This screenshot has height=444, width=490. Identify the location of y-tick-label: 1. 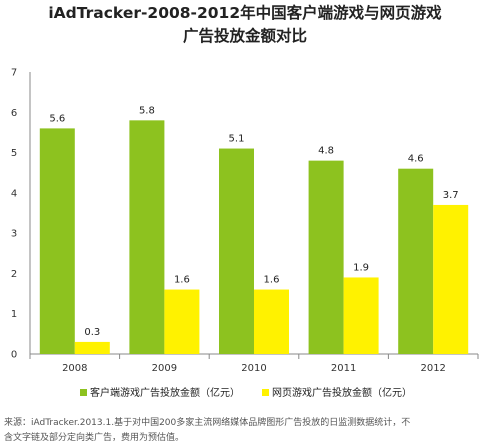
(14, 314).